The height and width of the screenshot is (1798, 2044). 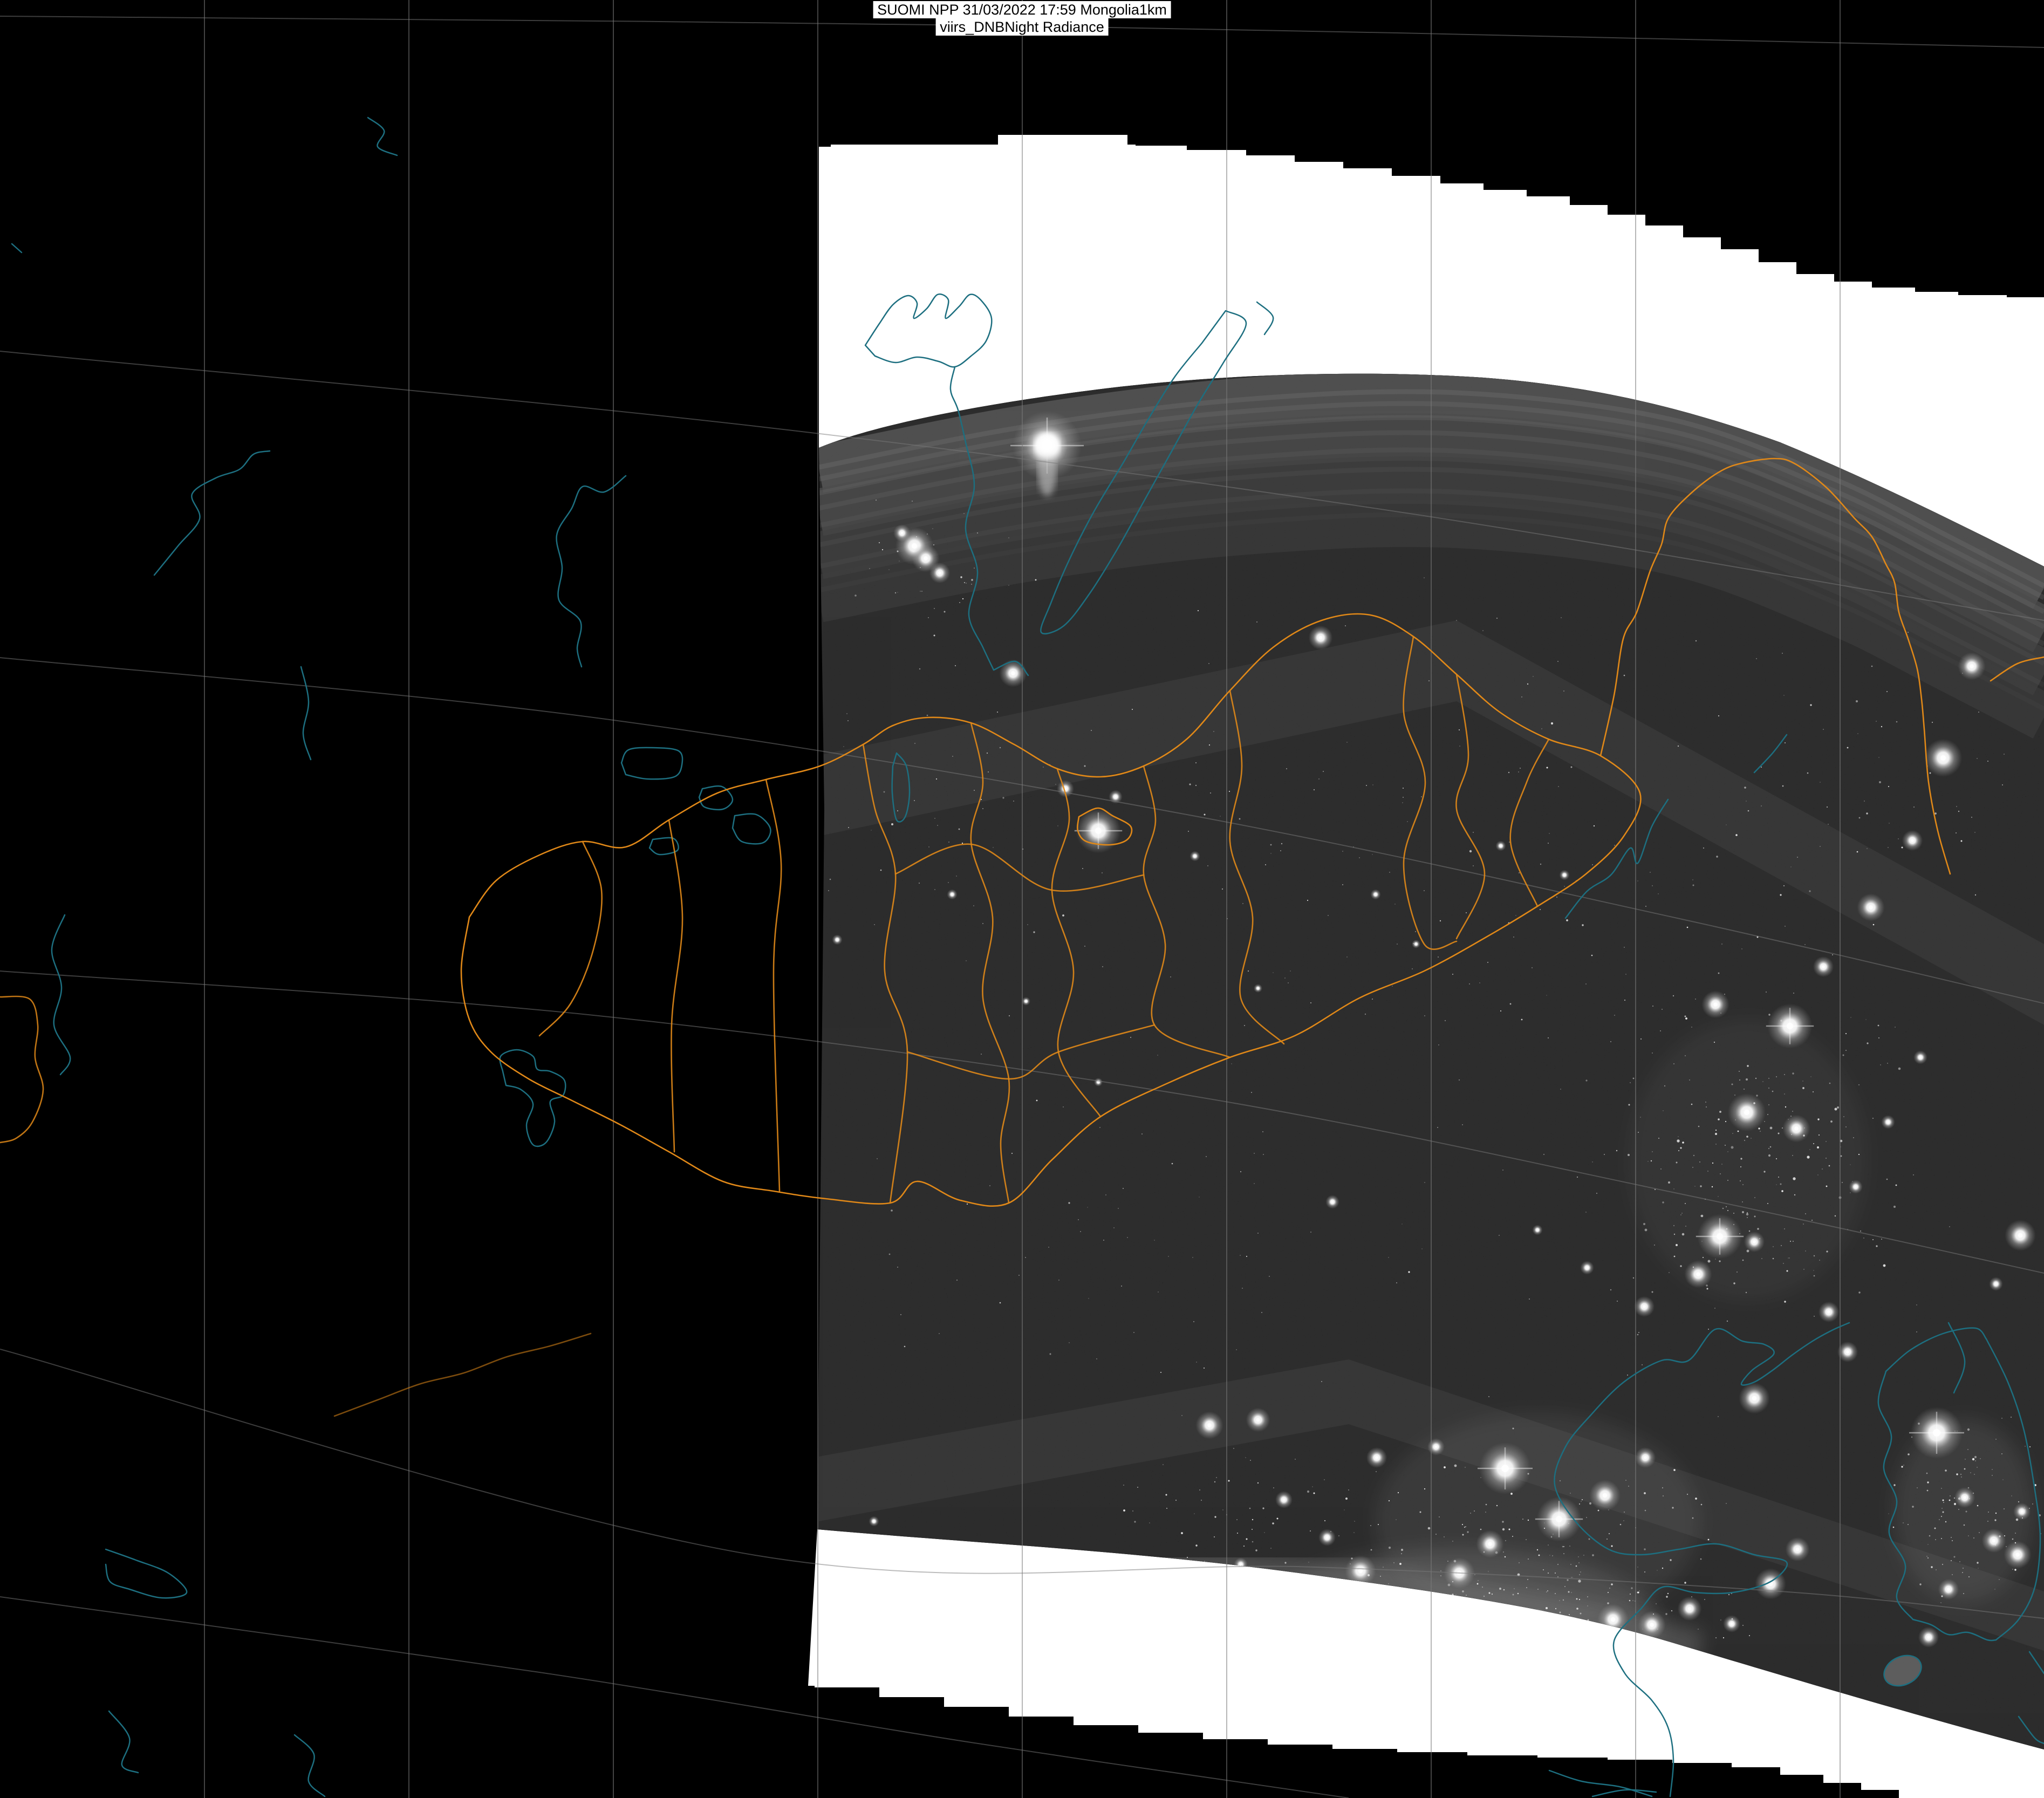 What do you see at coordinates (1022, 10) in the screenshot?
I see `map-title-line1: SUOMI NPP 31/03/2022 17:59 Mongolia1km` at bounding box center [1022, 10].